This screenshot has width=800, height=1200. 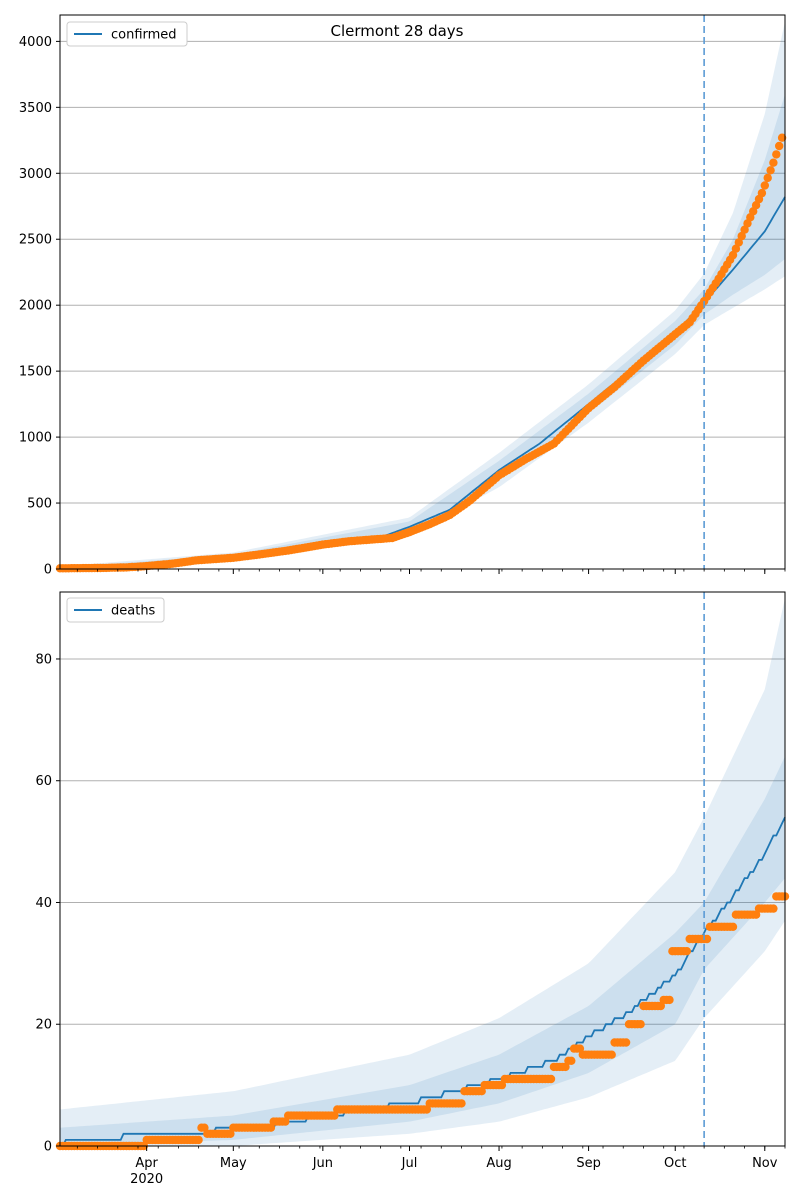 I want to click on x-tick-label: Oct, so click(x=675, y=1163).